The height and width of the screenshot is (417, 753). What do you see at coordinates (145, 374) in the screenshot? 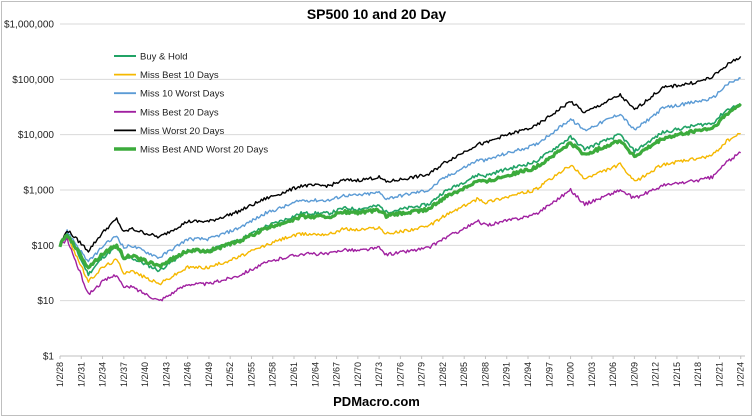
I see `x-tick-label: 1/2/40` at bounding box center [145, 374].